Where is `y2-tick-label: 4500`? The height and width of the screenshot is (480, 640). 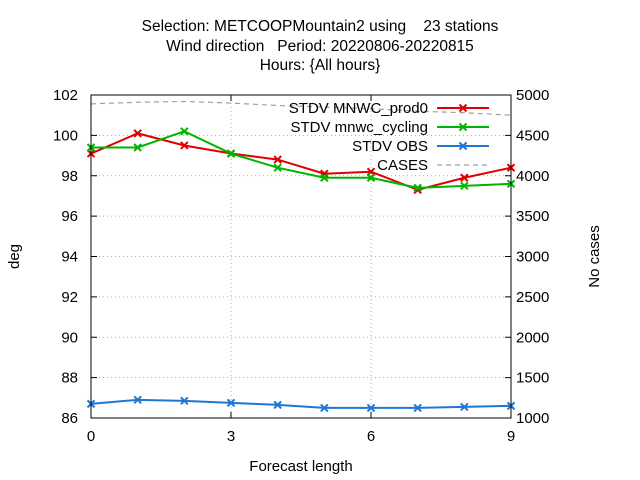 y2-tick-label: 4500 is located at coordinates (532, 135).